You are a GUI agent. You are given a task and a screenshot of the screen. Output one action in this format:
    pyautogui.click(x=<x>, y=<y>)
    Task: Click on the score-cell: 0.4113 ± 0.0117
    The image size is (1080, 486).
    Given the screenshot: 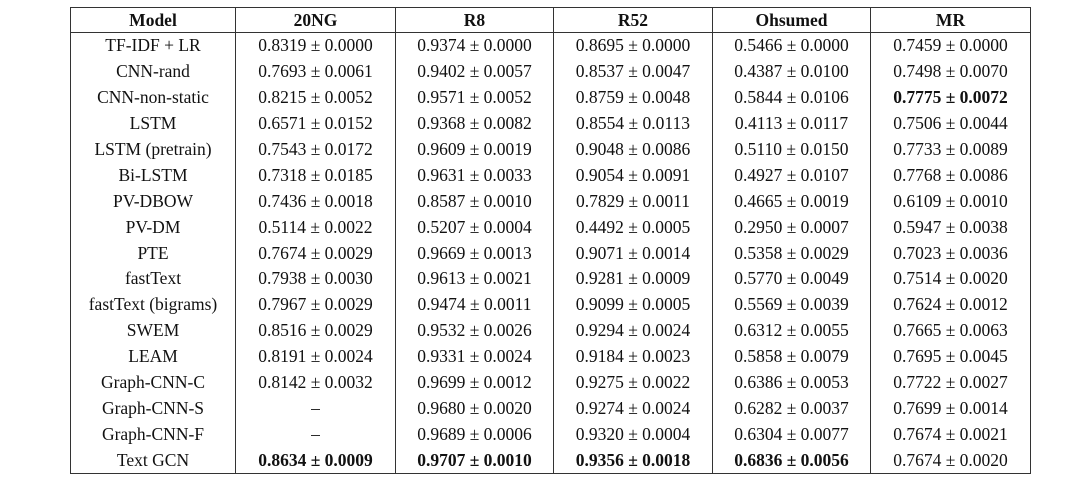 What is the action you would take?
    pyautogui.click(x=791, y=123)
    